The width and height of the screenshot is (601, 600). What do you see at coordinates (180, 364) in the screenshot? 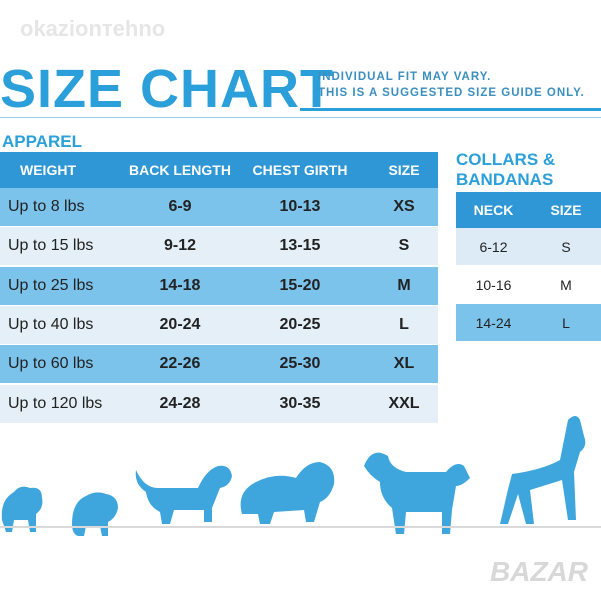
I see `table-cell: 22-26` at bounding box center [180, 364].